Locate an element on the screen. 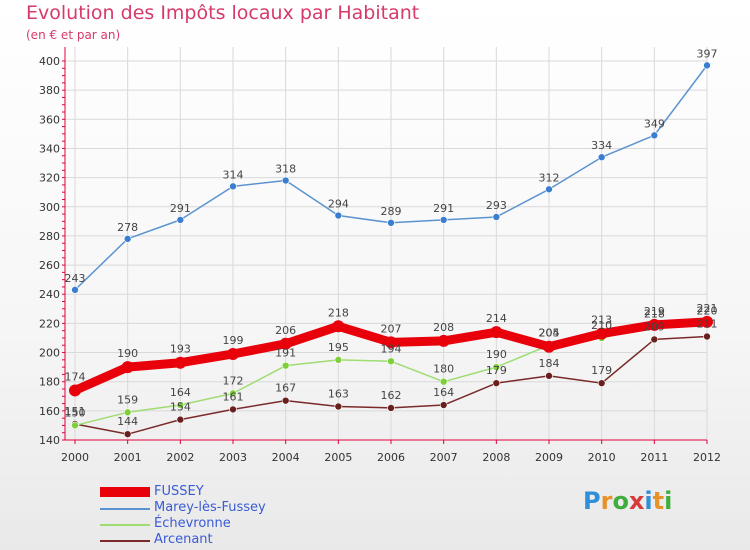  data-label: 221 is located at coordinates (707, 308).